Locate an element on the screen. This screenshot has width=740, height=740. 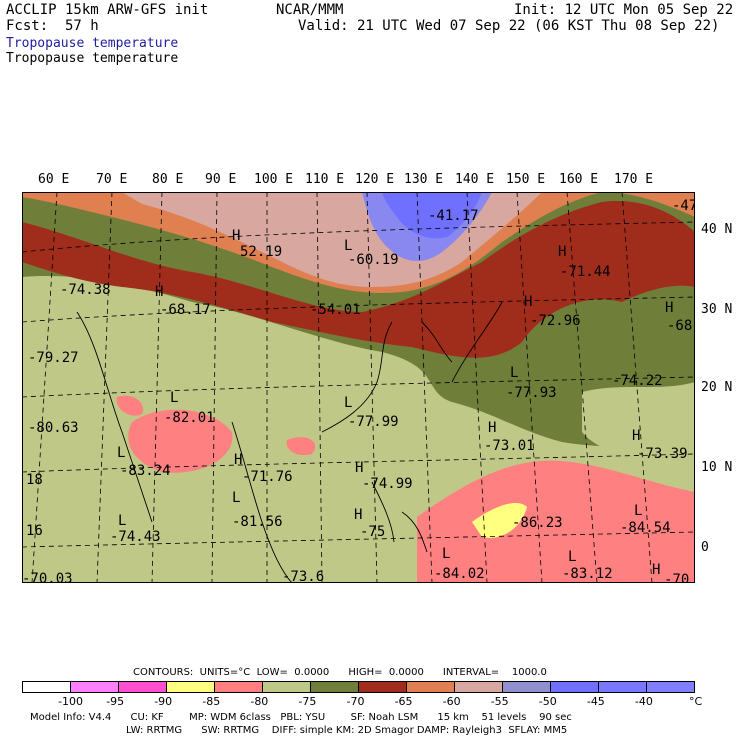
lon-label: 120 E is located at coordinates (375, 179).